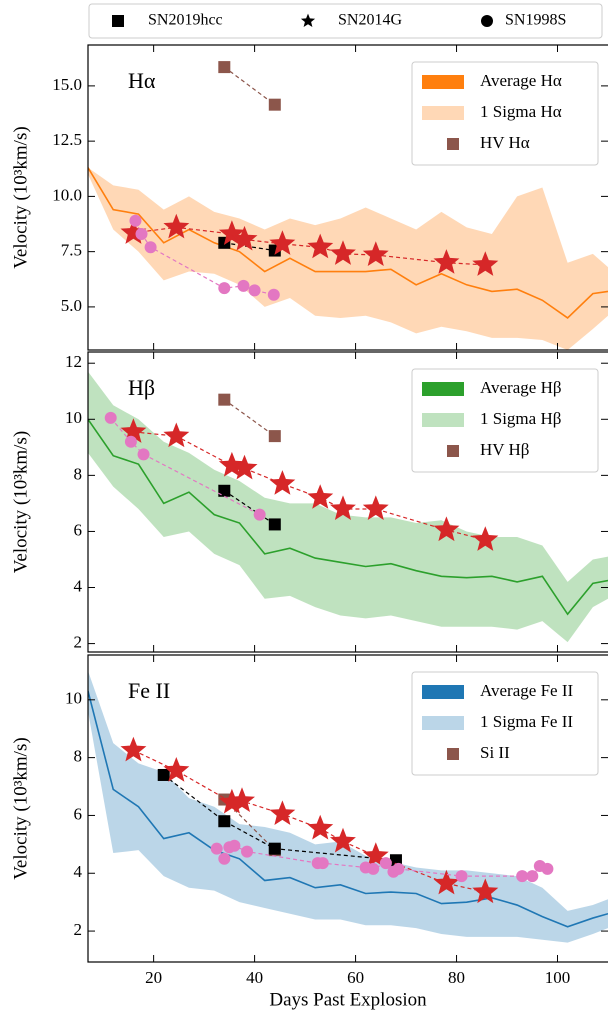 Image resolution: width=608 pixels, height=1016 pixels. What do you see at coordinates (67, 84) in the screenshot?
I see `y-tick-label: 15.0` at bounding box center [67, 84].